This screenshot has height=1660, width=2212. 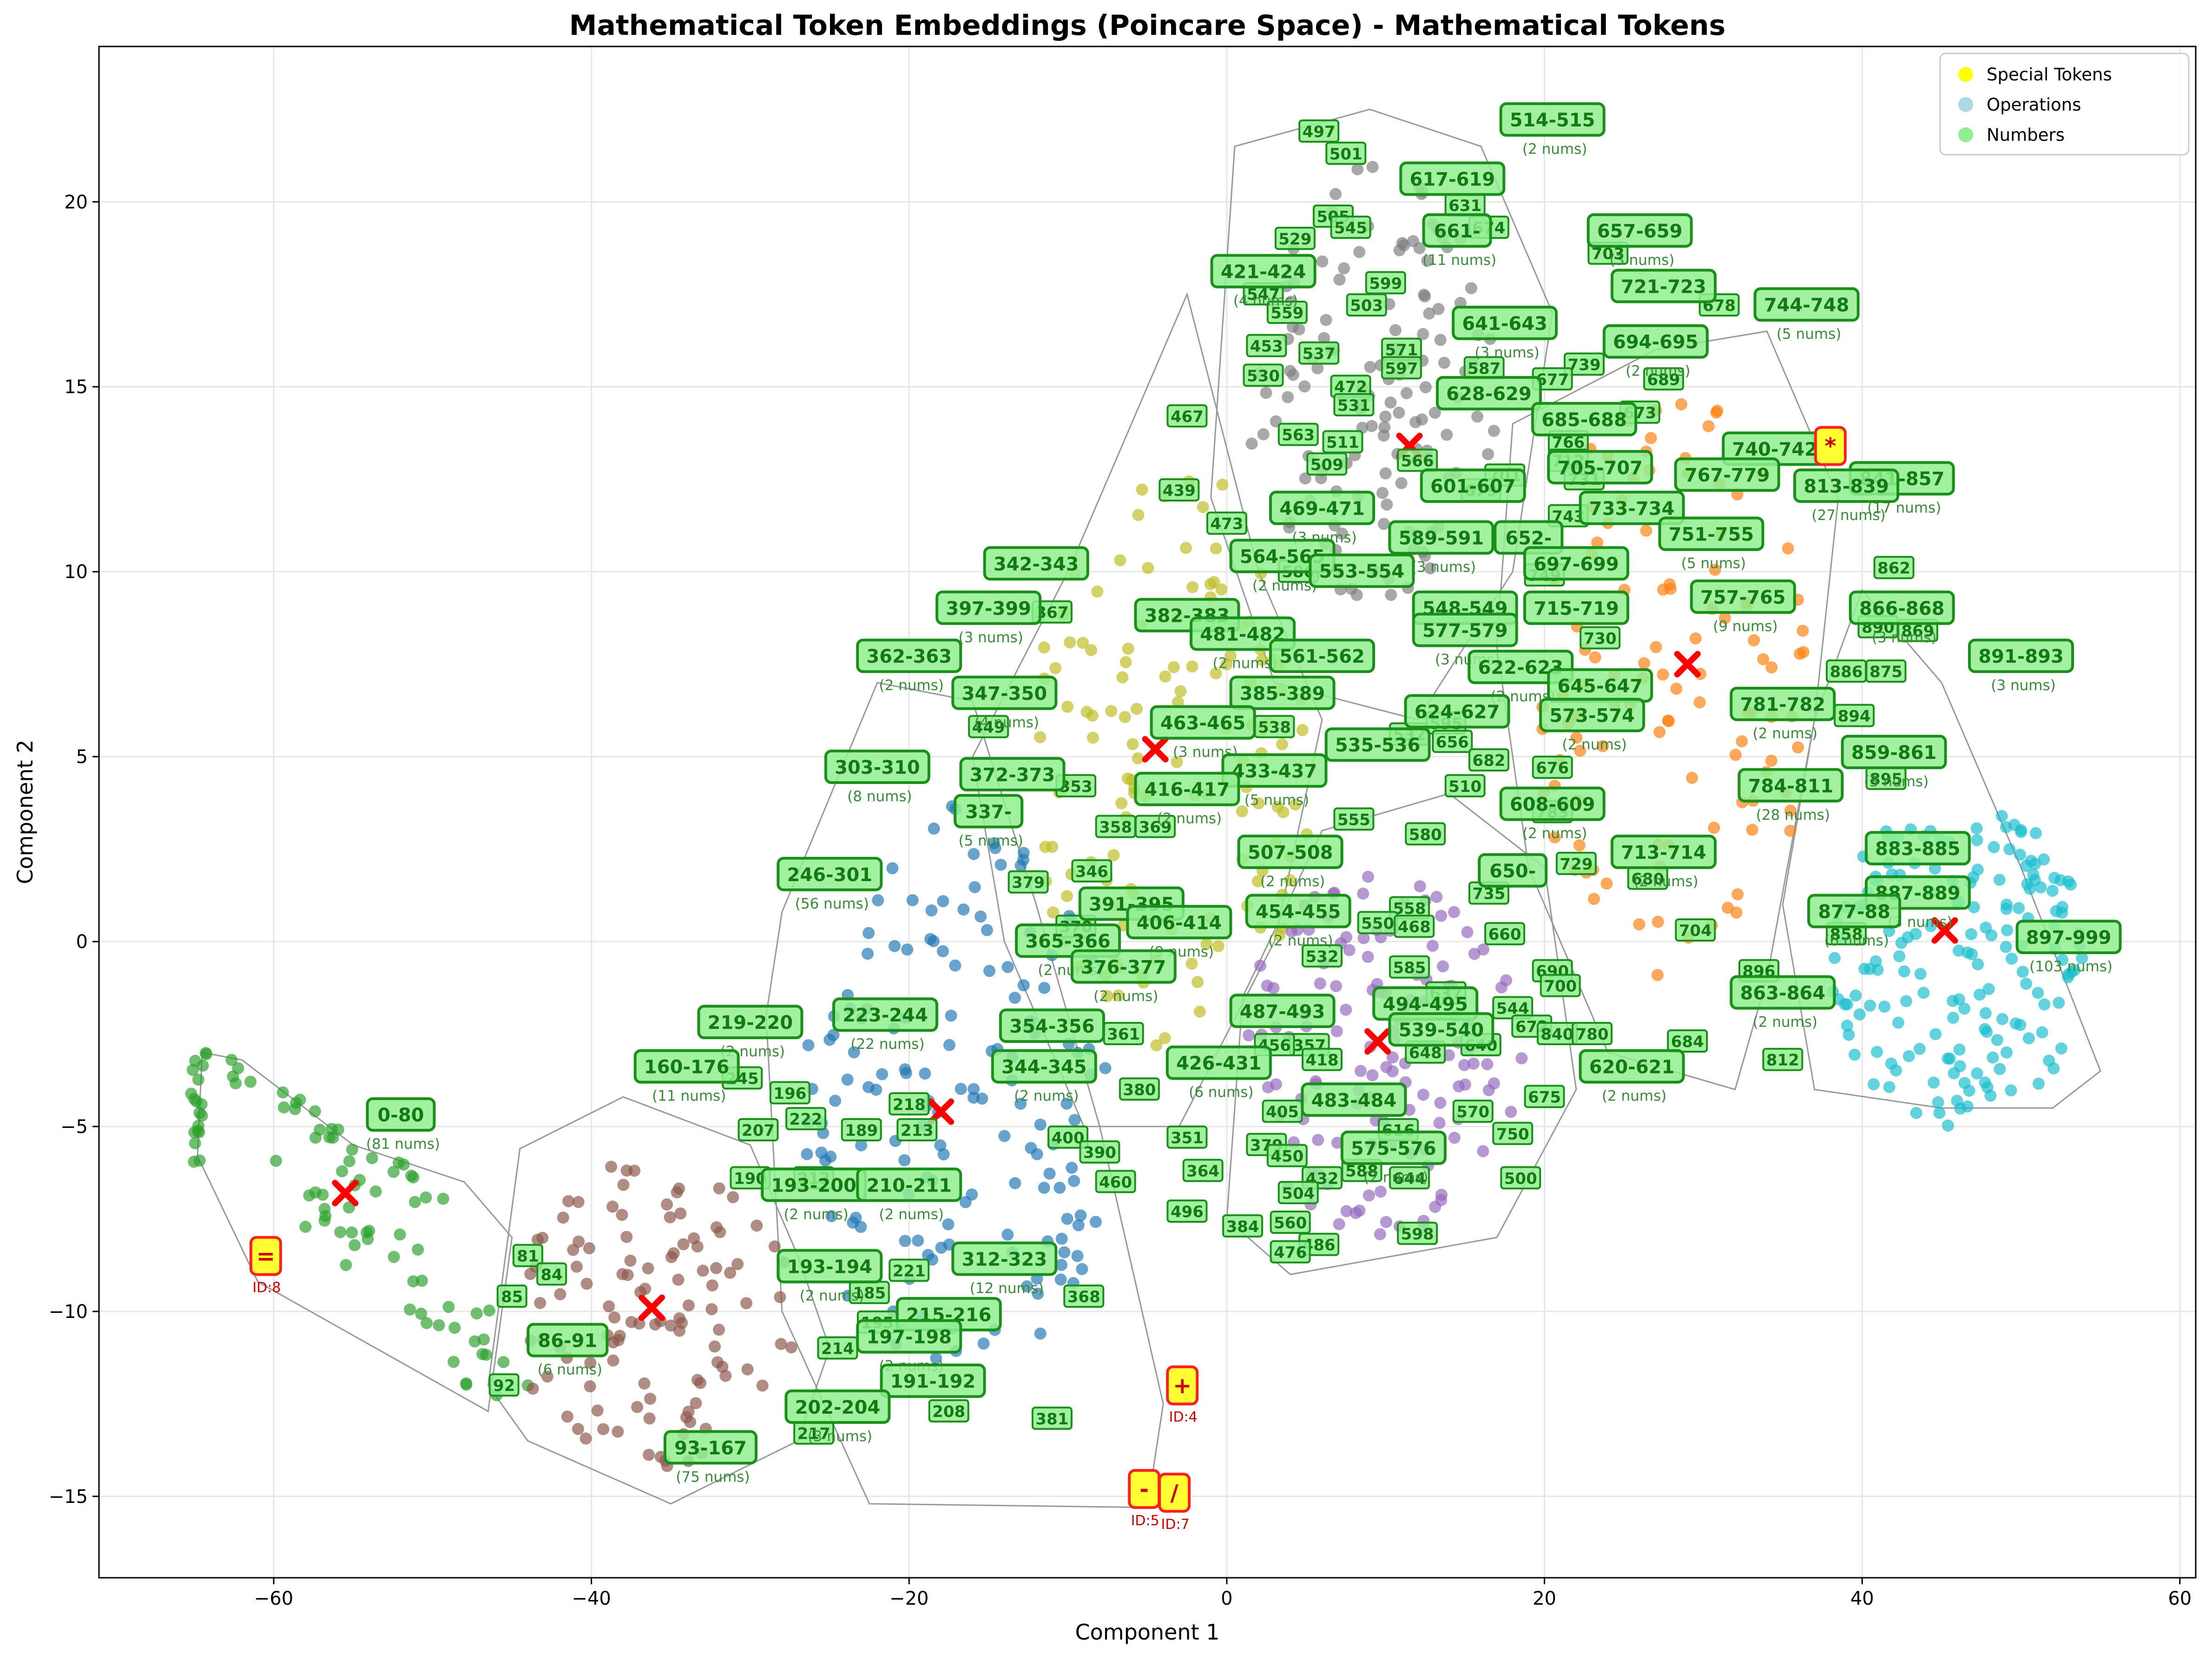 What do you see at coordinates (1663, 286) in the screenshot?
I see `range-label: 721-723` at bounding box center [1663, 286].